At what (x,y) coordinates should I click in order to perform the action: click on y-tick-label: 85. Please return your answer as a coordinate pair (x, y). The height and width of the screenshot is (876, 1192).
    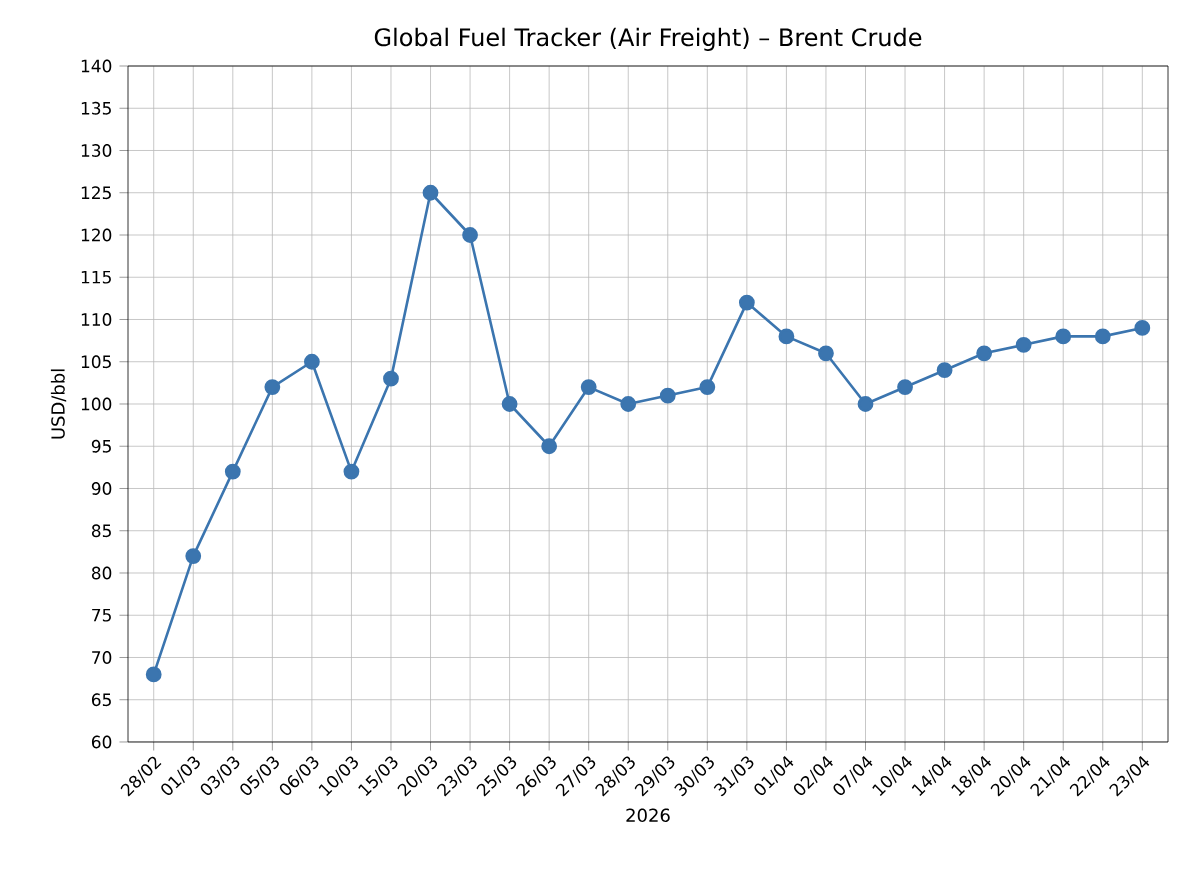
    Looking at the image, I should click on (101, 531).